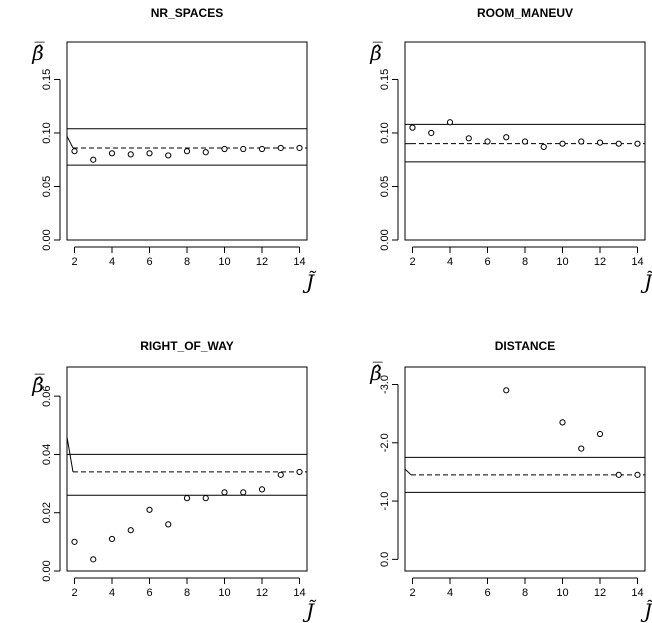 This screenshot has height=623, width=652. I want to click on y-tick-label: -3.0, so click(385, 384).